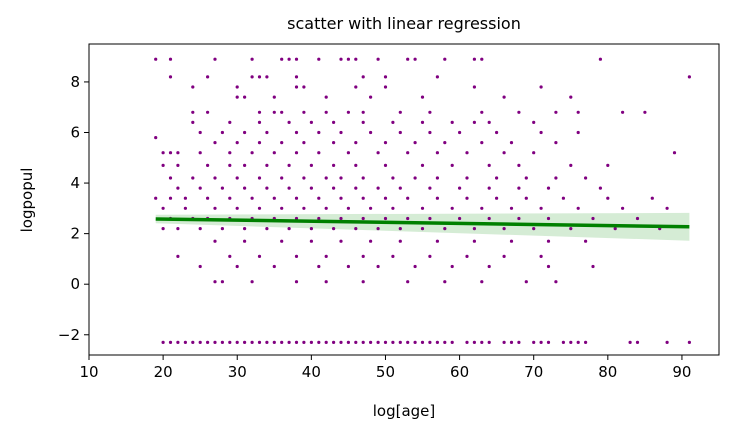  I want to click on x-tick-label: 60, so click(459, 372).